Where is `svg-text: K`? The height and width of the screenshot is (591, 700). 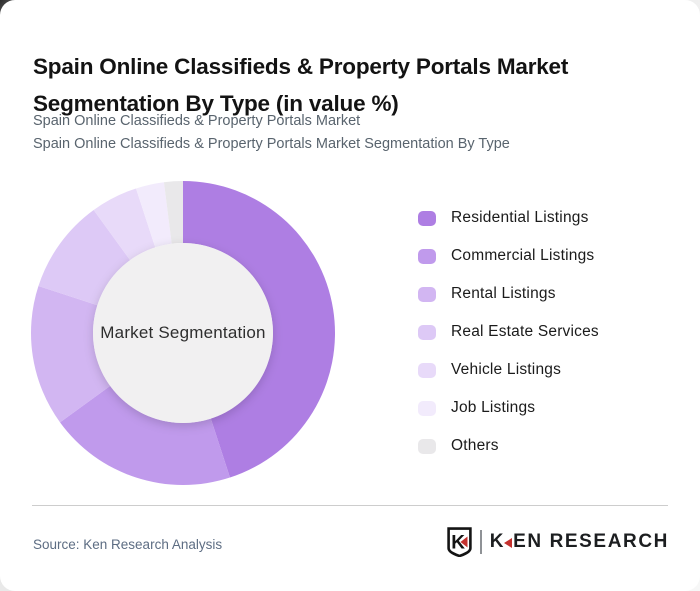
svg-text: K is located at coordinates (458, 543).